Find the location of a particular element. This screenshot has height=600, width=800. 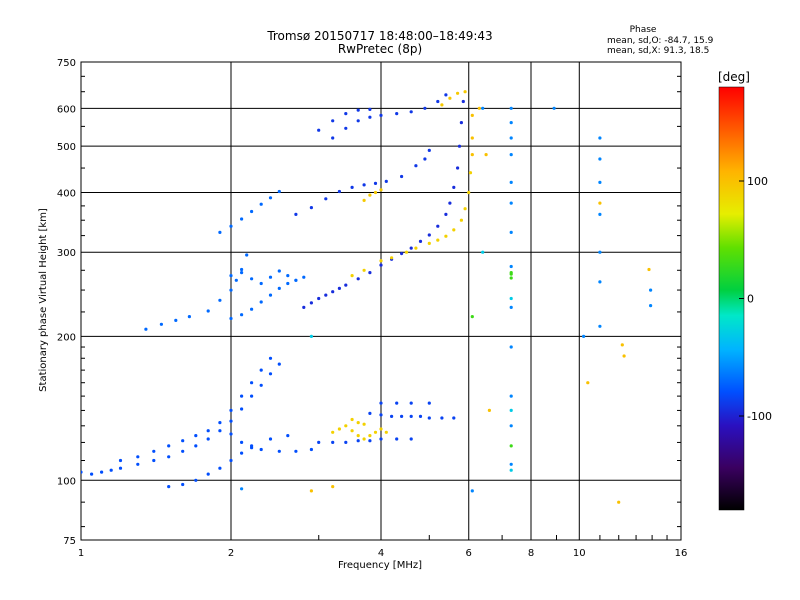

y-tick-label: 75 is located at coordinates (69, 541).